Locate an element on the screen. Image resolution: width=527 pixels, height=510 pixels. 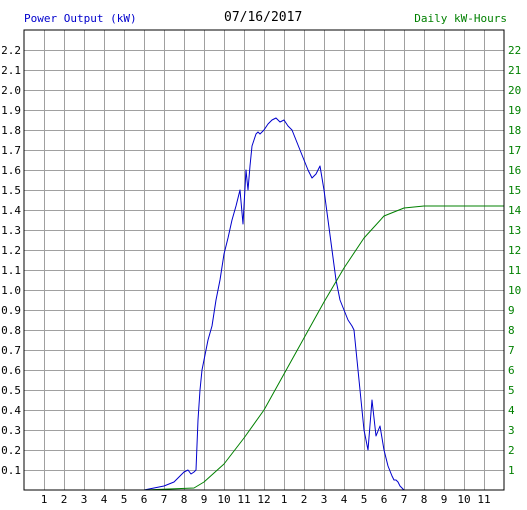
right-tick-label: 21 is located at coordinates (514, 70).